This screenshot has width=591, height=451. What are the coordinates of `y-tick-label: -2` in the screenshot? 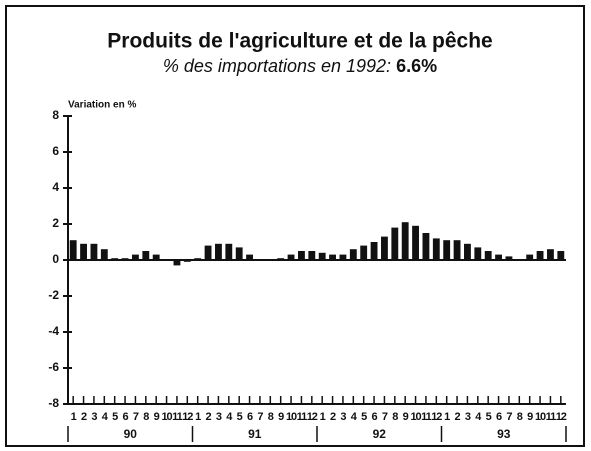 It's located at (53, 295).